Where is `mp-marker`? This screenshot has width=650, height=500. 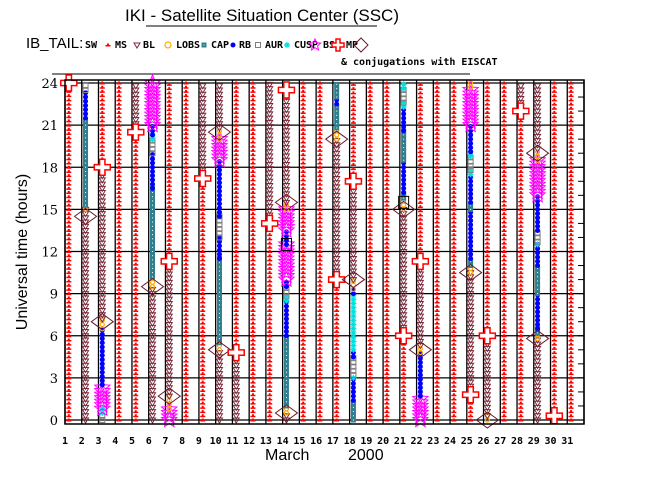
mp-marker is located at coordinates (403, 209).